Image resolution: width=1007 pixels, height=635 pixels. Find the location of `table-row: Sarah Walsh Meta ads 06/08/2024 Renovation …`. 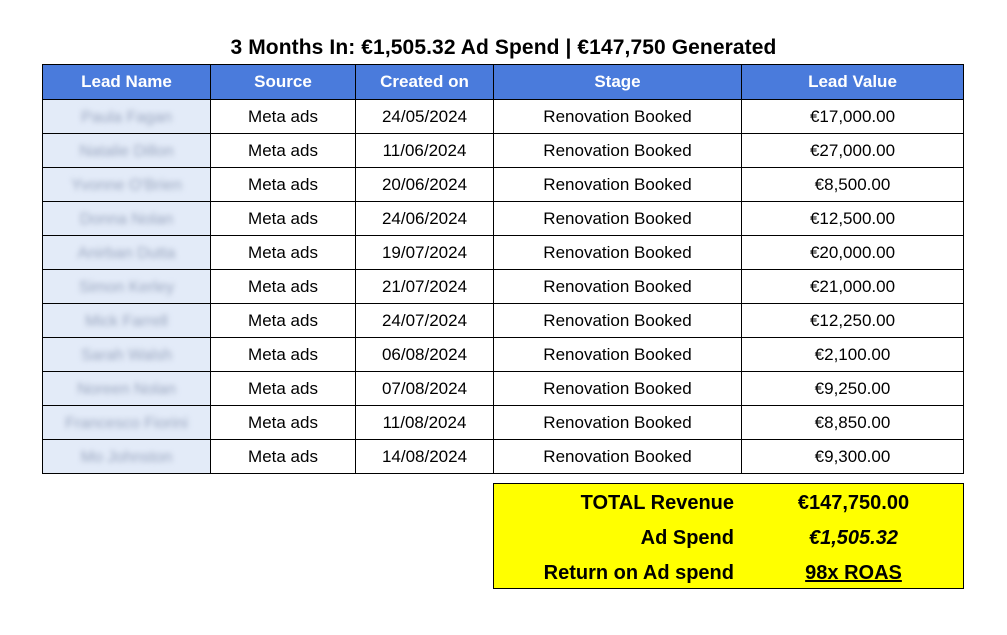

table-row: Sarah Walsh Meta ads 06/08/2024 Renovation … is located at coordinates (503, 354).